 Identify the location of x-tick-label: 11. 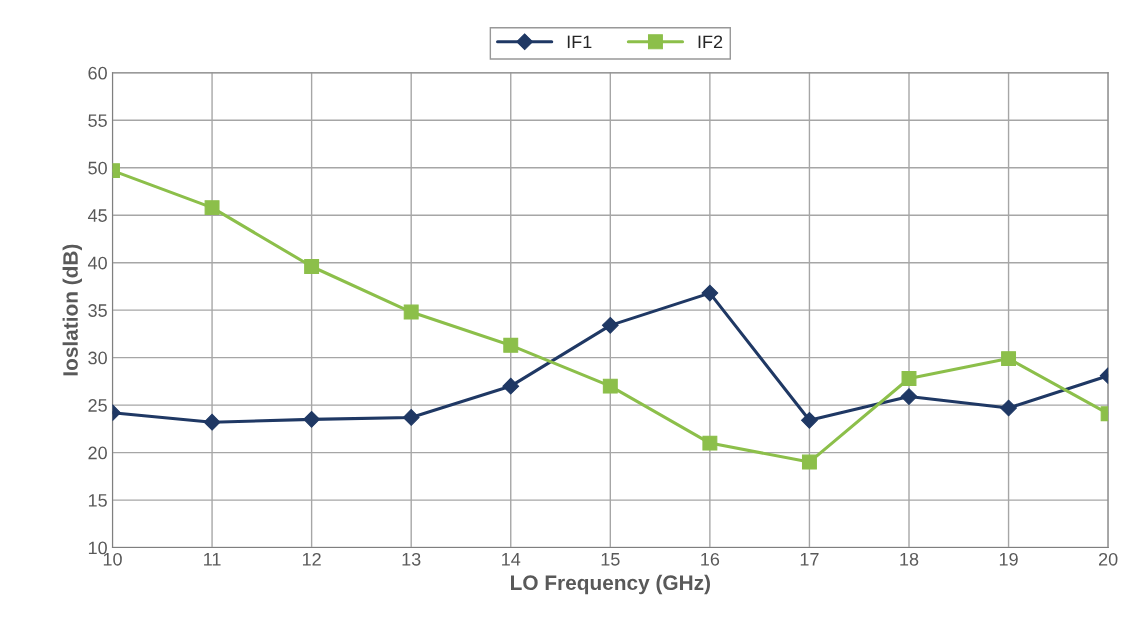
(212, 559).